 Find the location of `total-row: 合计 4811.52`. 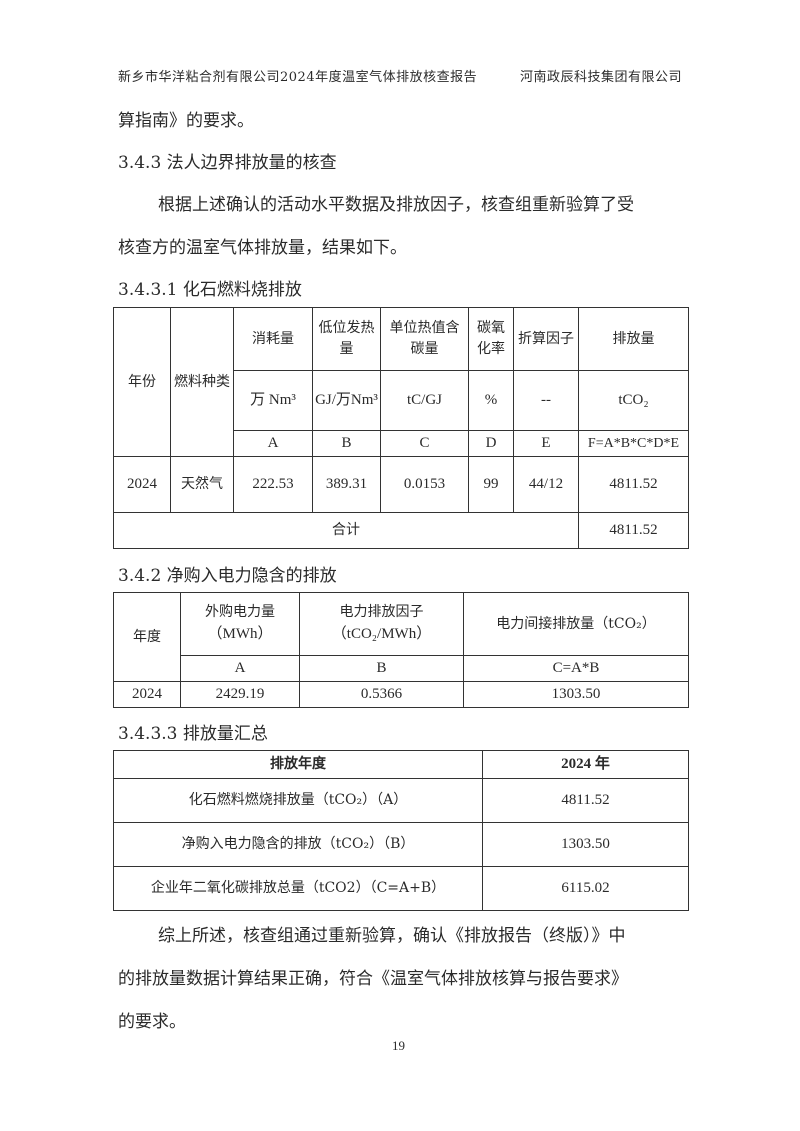

total-row: 合计 4811.52 is located at coordinates (401, 530).